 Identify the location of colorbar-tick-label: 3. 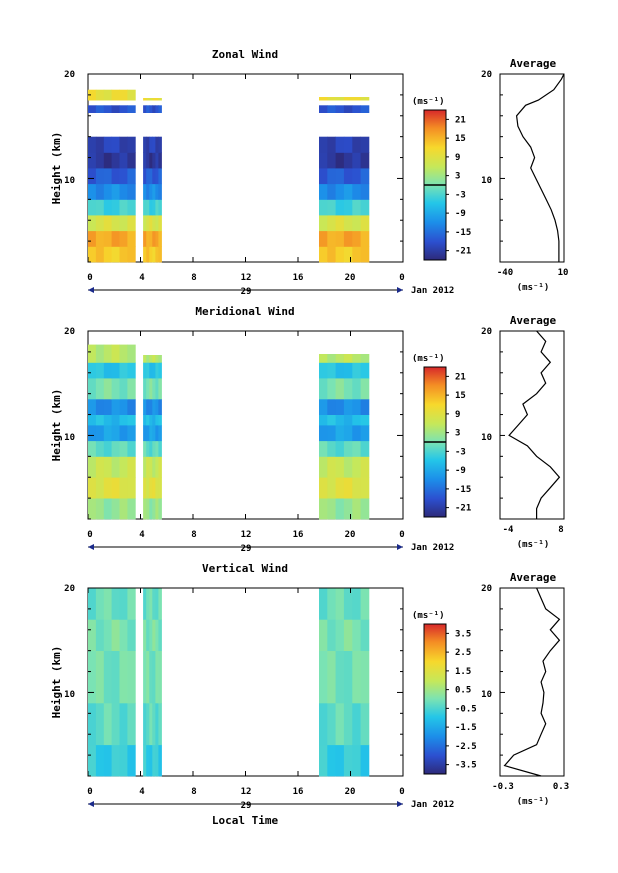
(457, 434).